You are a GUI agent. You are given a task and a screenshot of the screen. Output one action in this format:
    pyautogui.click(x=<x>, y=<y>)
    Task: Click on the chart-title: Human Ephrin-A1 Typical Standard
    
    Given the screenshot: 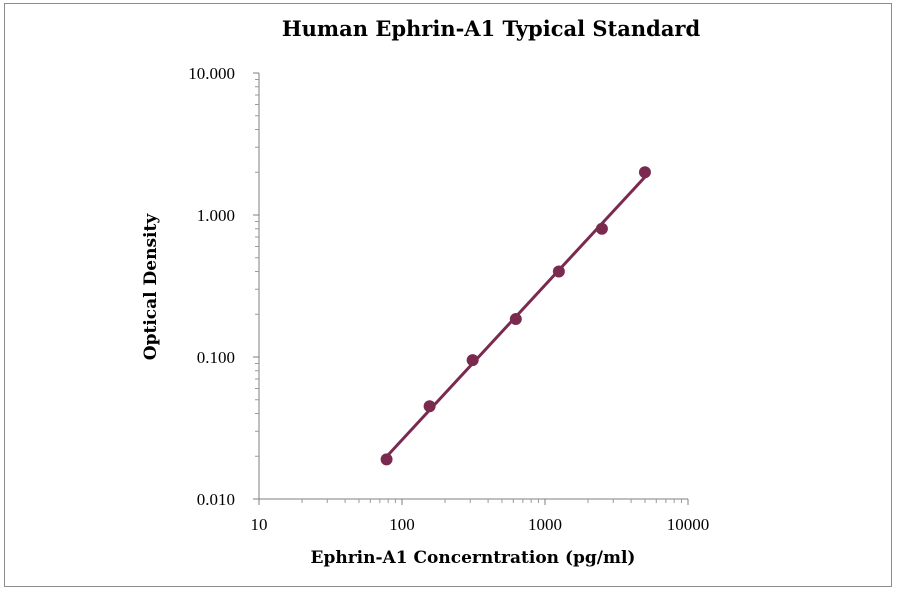 What is the action you would take?
    pyautogui.click(x=491, y=28)
    